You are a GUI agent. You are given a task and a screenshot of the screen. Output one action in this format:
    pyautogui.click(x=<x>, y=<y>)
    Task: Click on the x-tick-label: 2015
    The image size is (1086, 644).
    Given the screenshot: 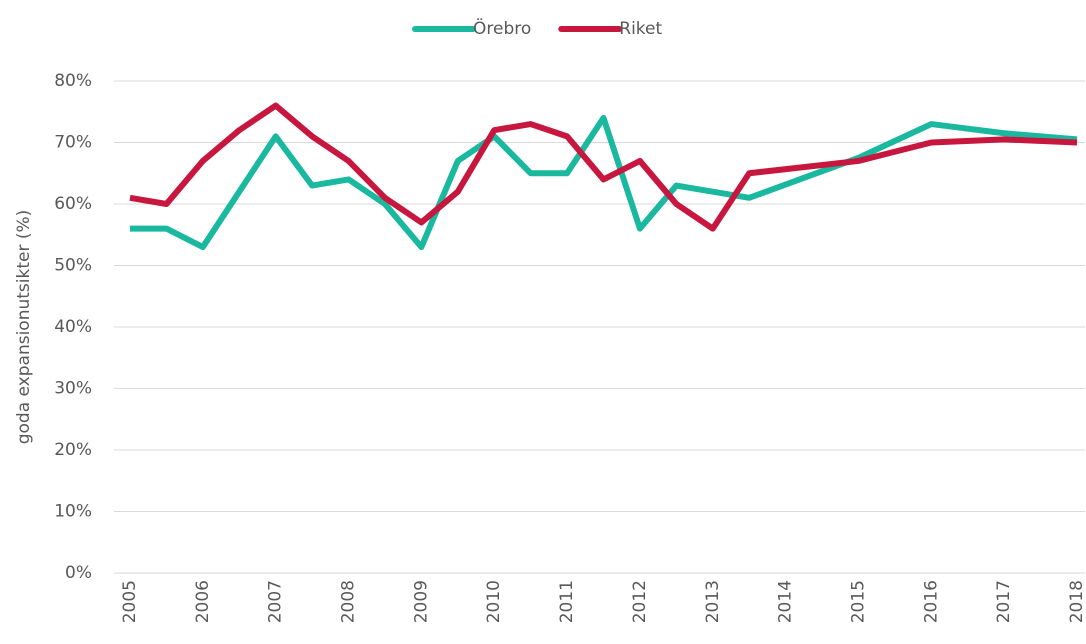 What is the action you would take?
    pyautogui.click(x=858, y=601)
    